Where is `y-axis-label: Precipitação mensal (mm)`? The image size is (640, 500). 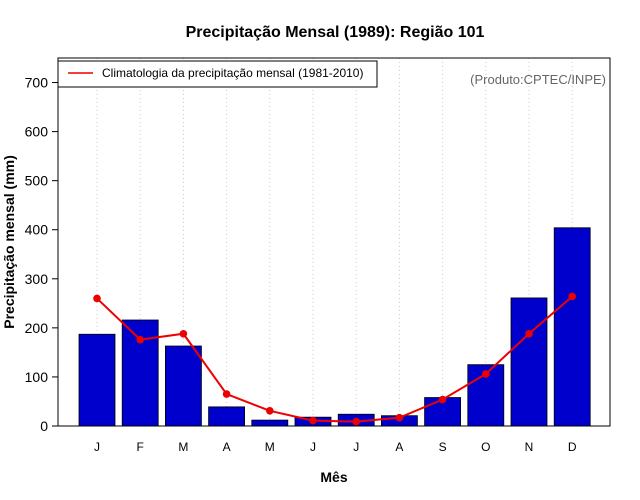
y-axis-label: Precipitação mensal (mm) is located at coordinates (9, 242).